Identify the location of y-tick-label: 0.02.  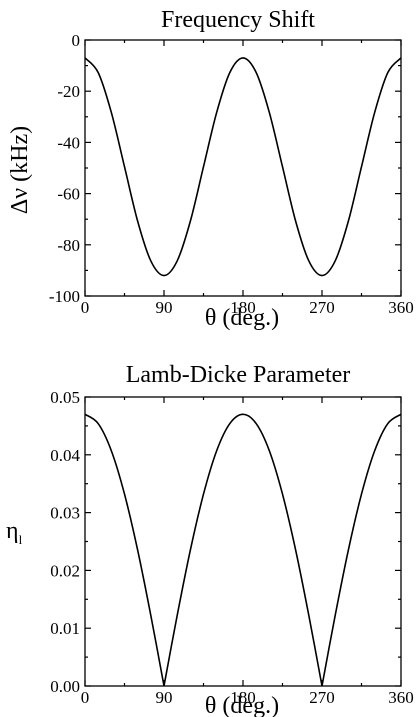
(65, 570).